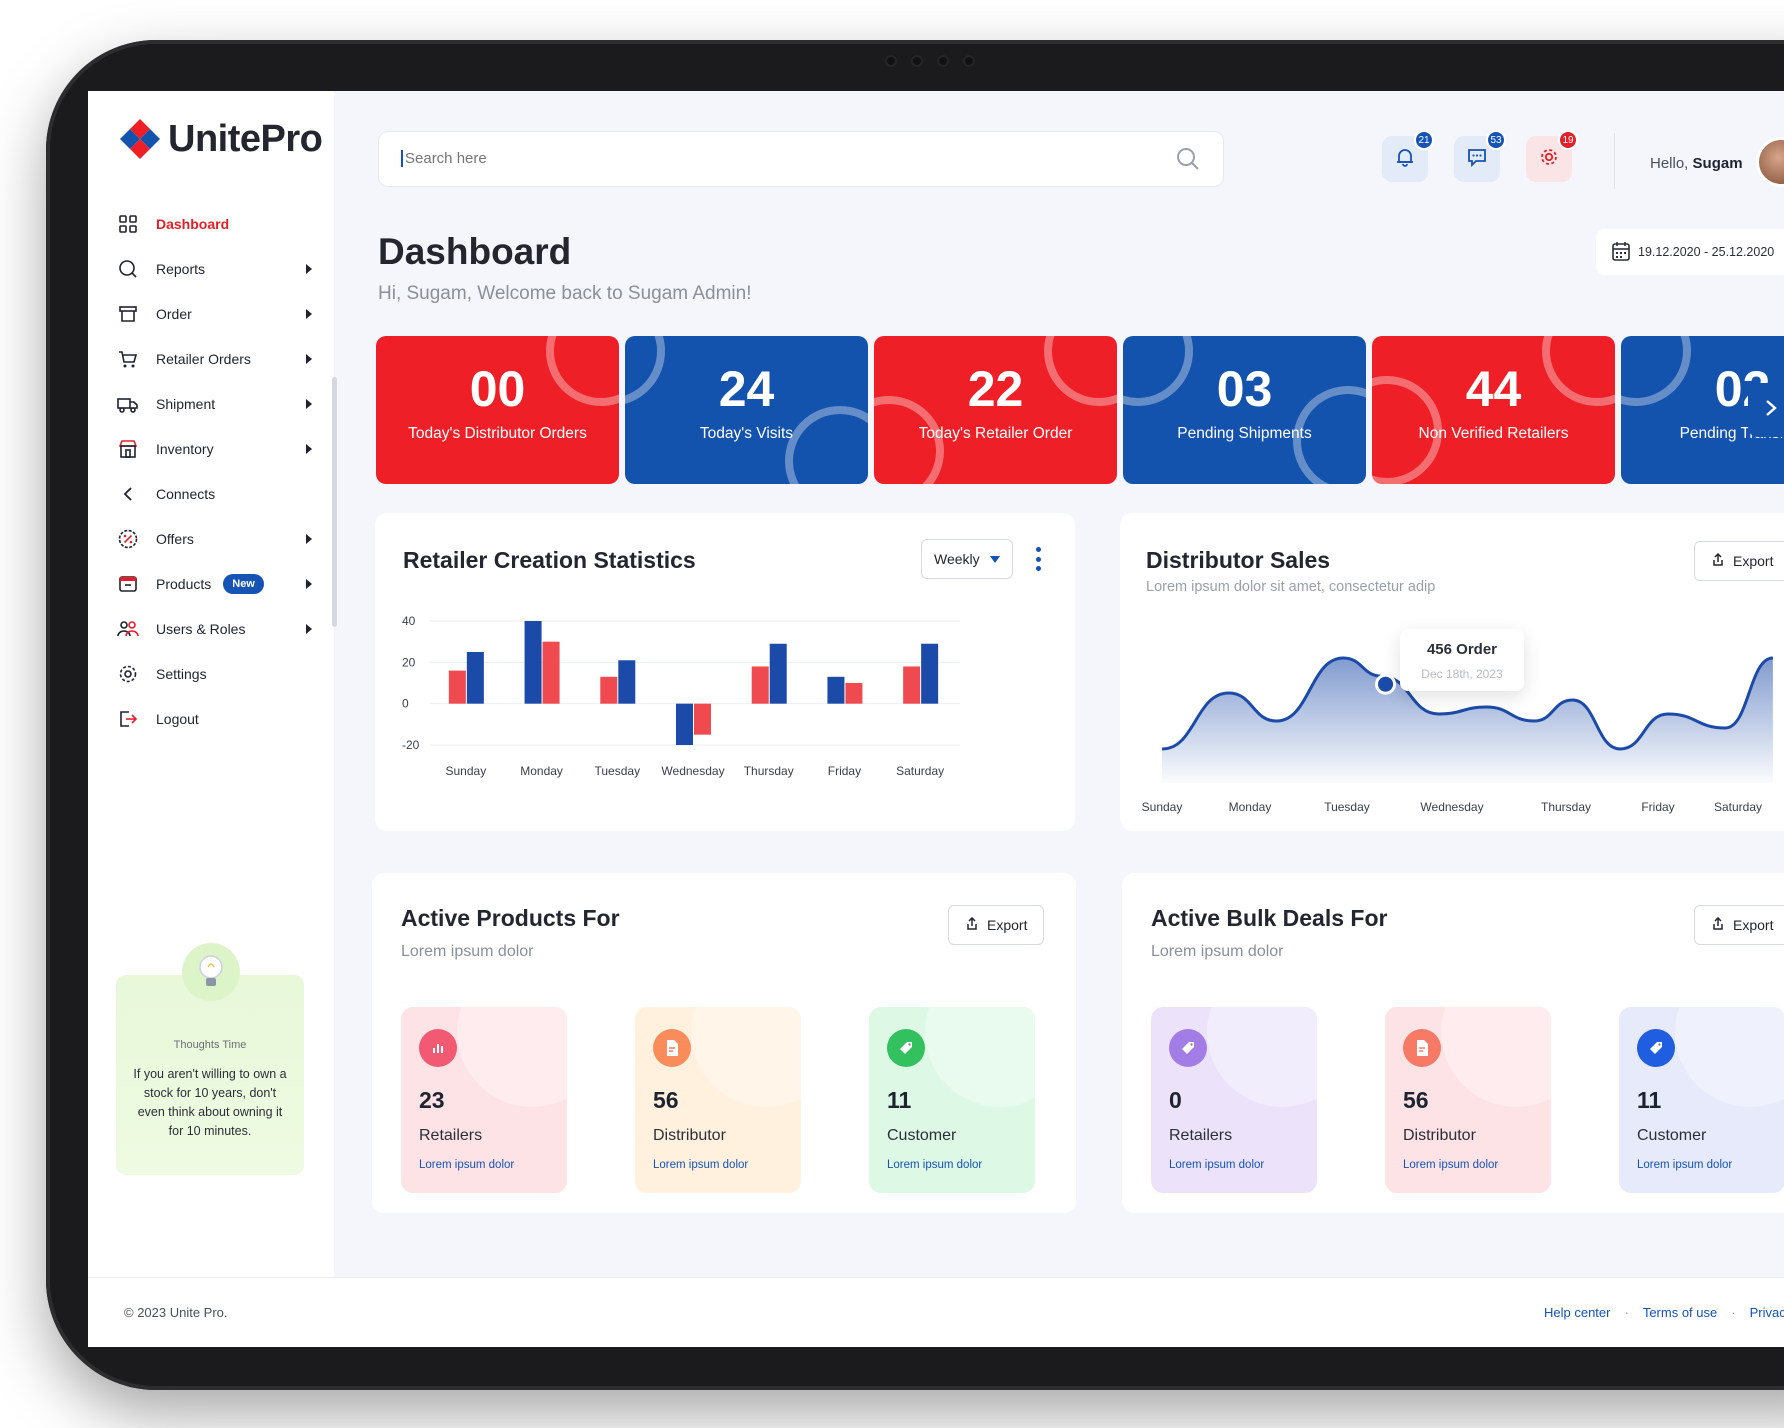 The height and width of the screenshot is (1428, 1784). Describe the element at coordinates (475, 251) in the screenshot. I see `page-title: Dashboard` at that location.